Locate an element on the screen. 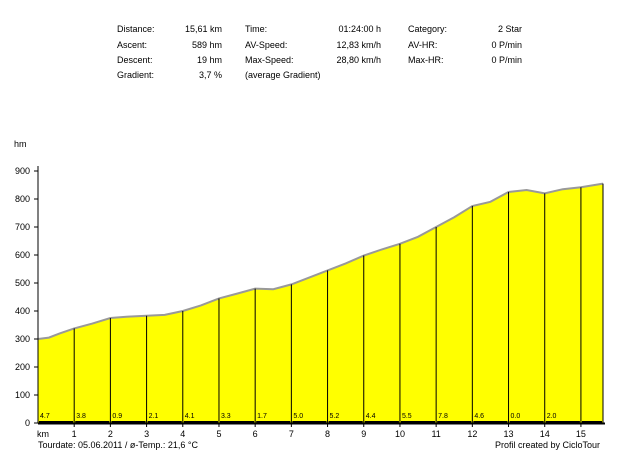  av-hr-value: 0 P/min is located at coordinates (506, 45).